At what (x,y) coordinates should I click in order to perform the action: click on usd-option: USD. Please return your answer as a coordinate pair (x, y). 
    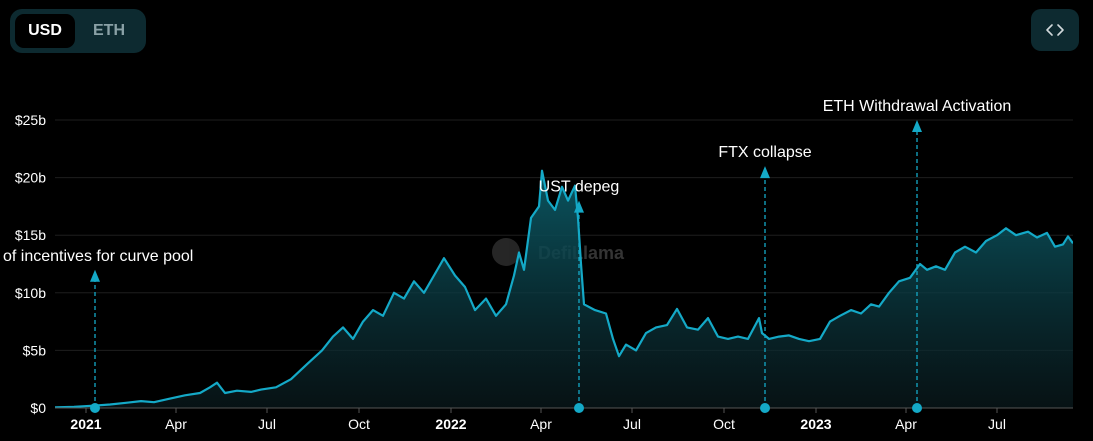
    Looking at the image, I should click on (45, 31).